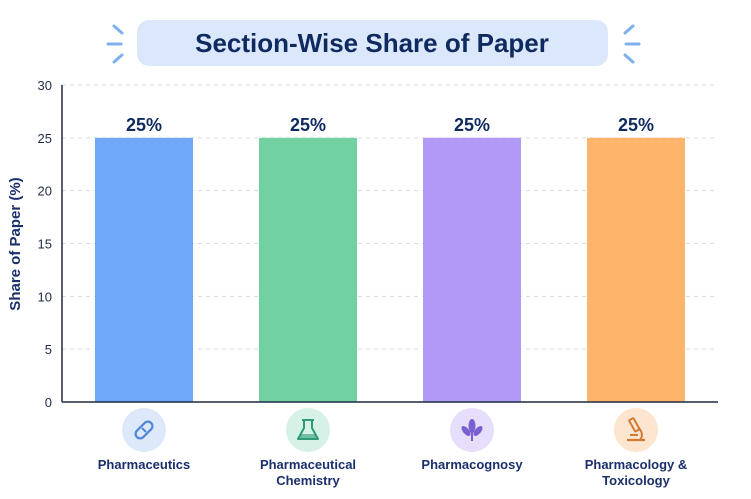 This screenshot has width=751, height=499. Describe the element at coordinates (390, 125) in the screenshot. I see `data-labels: 25% 25% 25% 25%` at that location.